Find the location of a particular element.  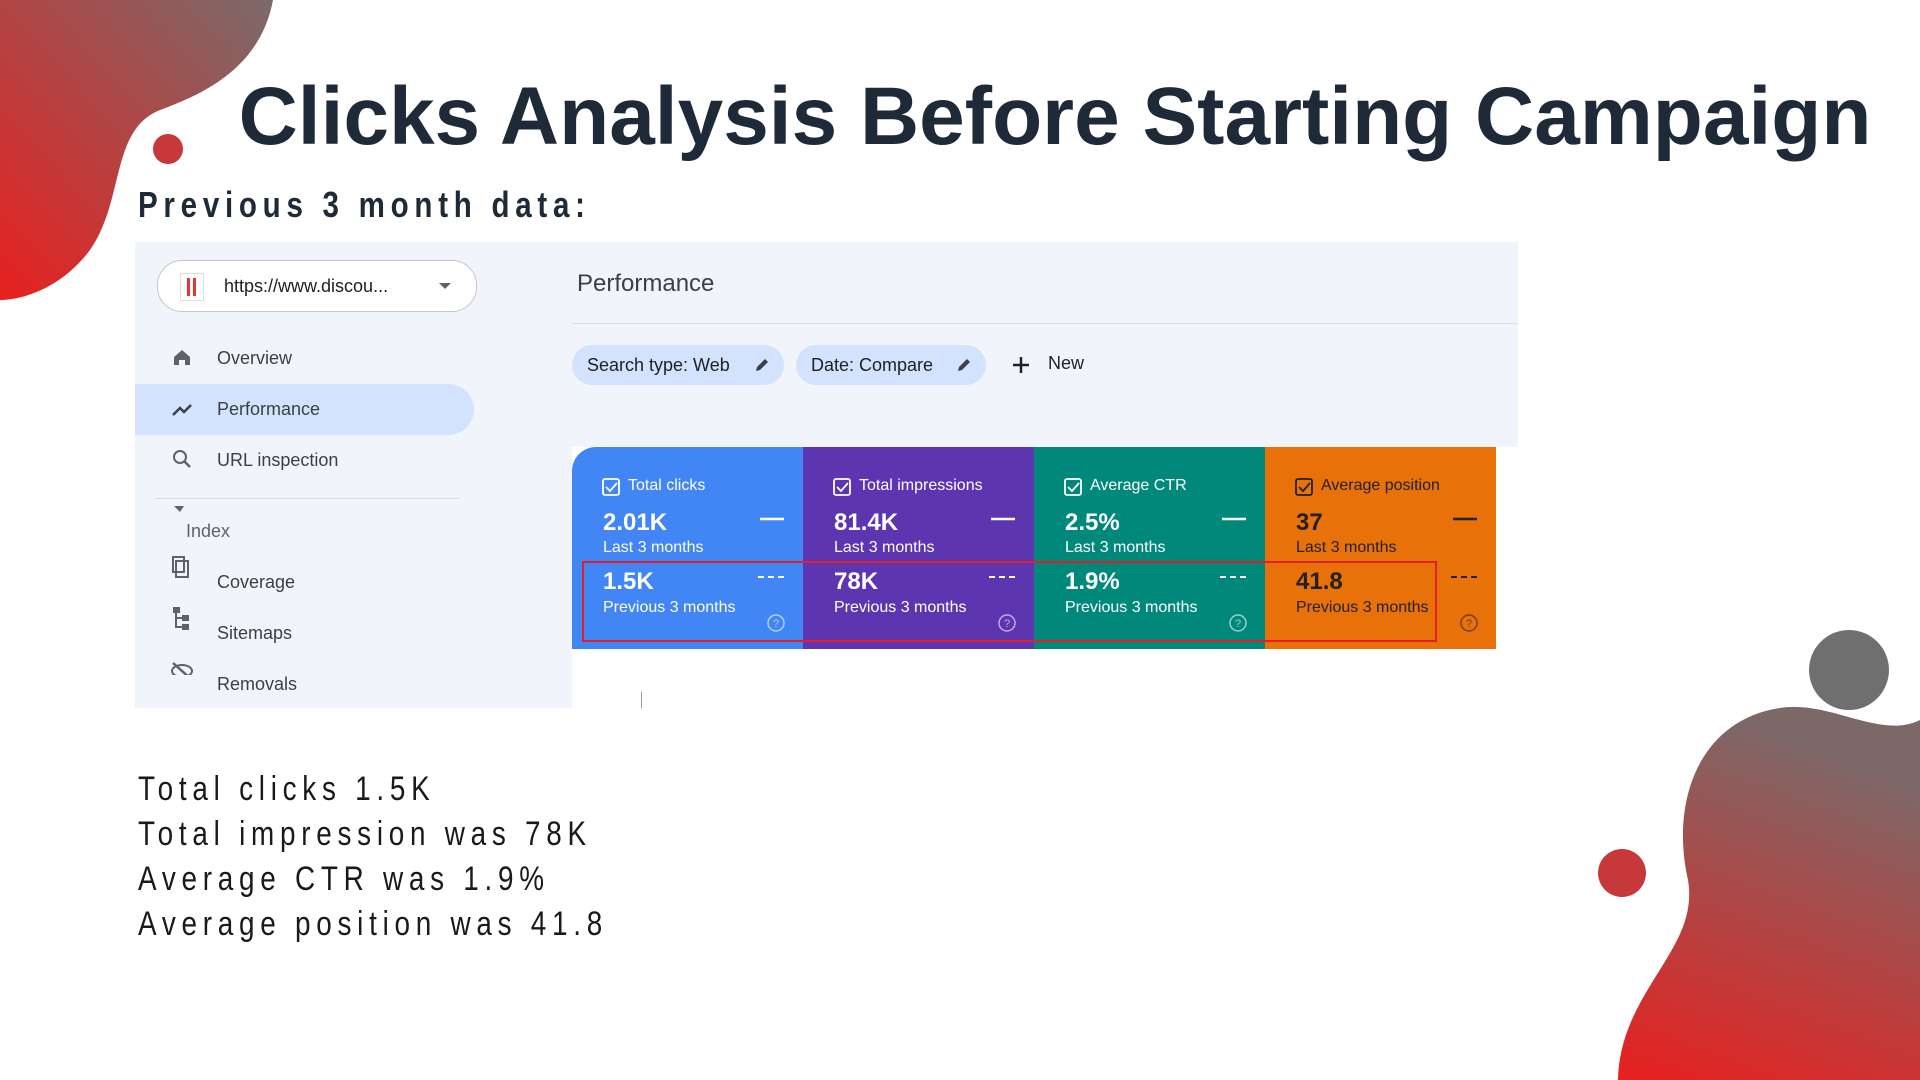

slide-title: Clicks Analysis Before Starting Campaign is located at coordinates (1055, 116).